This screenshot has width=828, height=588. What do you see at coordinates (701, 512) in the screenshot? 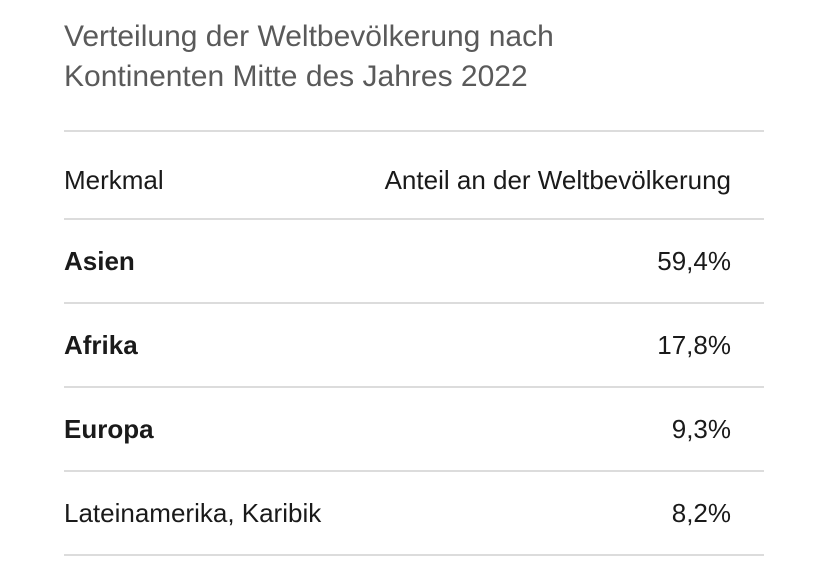
I see `row-value: 8,2%` at bounding box center [701, 512].